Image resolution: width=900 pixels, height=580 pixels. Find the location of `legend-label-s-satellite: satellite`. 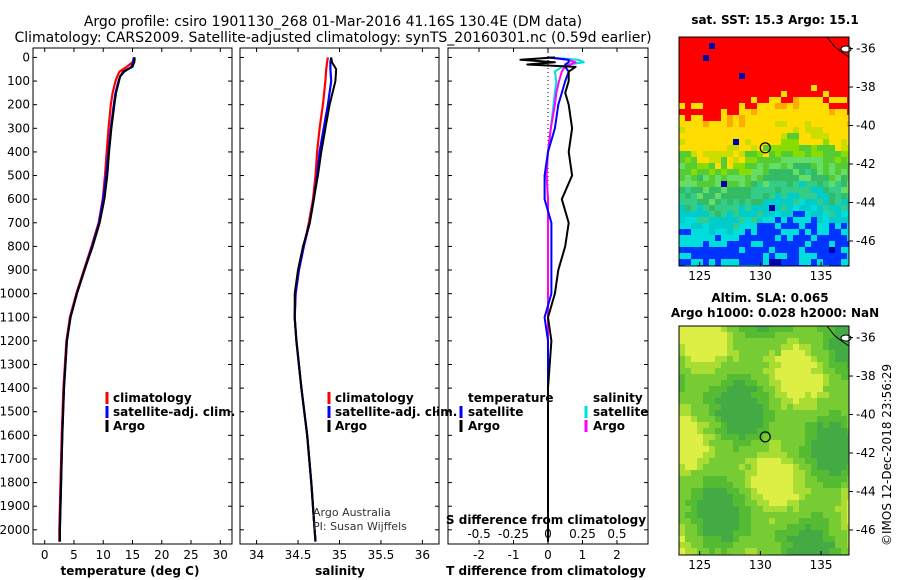

legend-label-s-satellite: satellite is located at coordinates (620, 412).